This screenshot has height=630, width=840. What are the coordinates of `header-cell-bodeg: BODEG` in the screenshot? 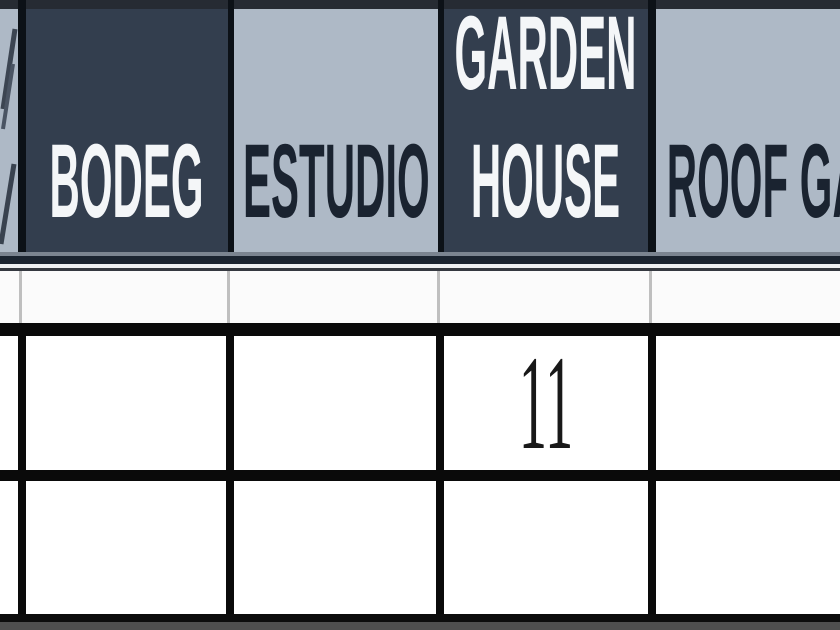 It's located at (127, 130).